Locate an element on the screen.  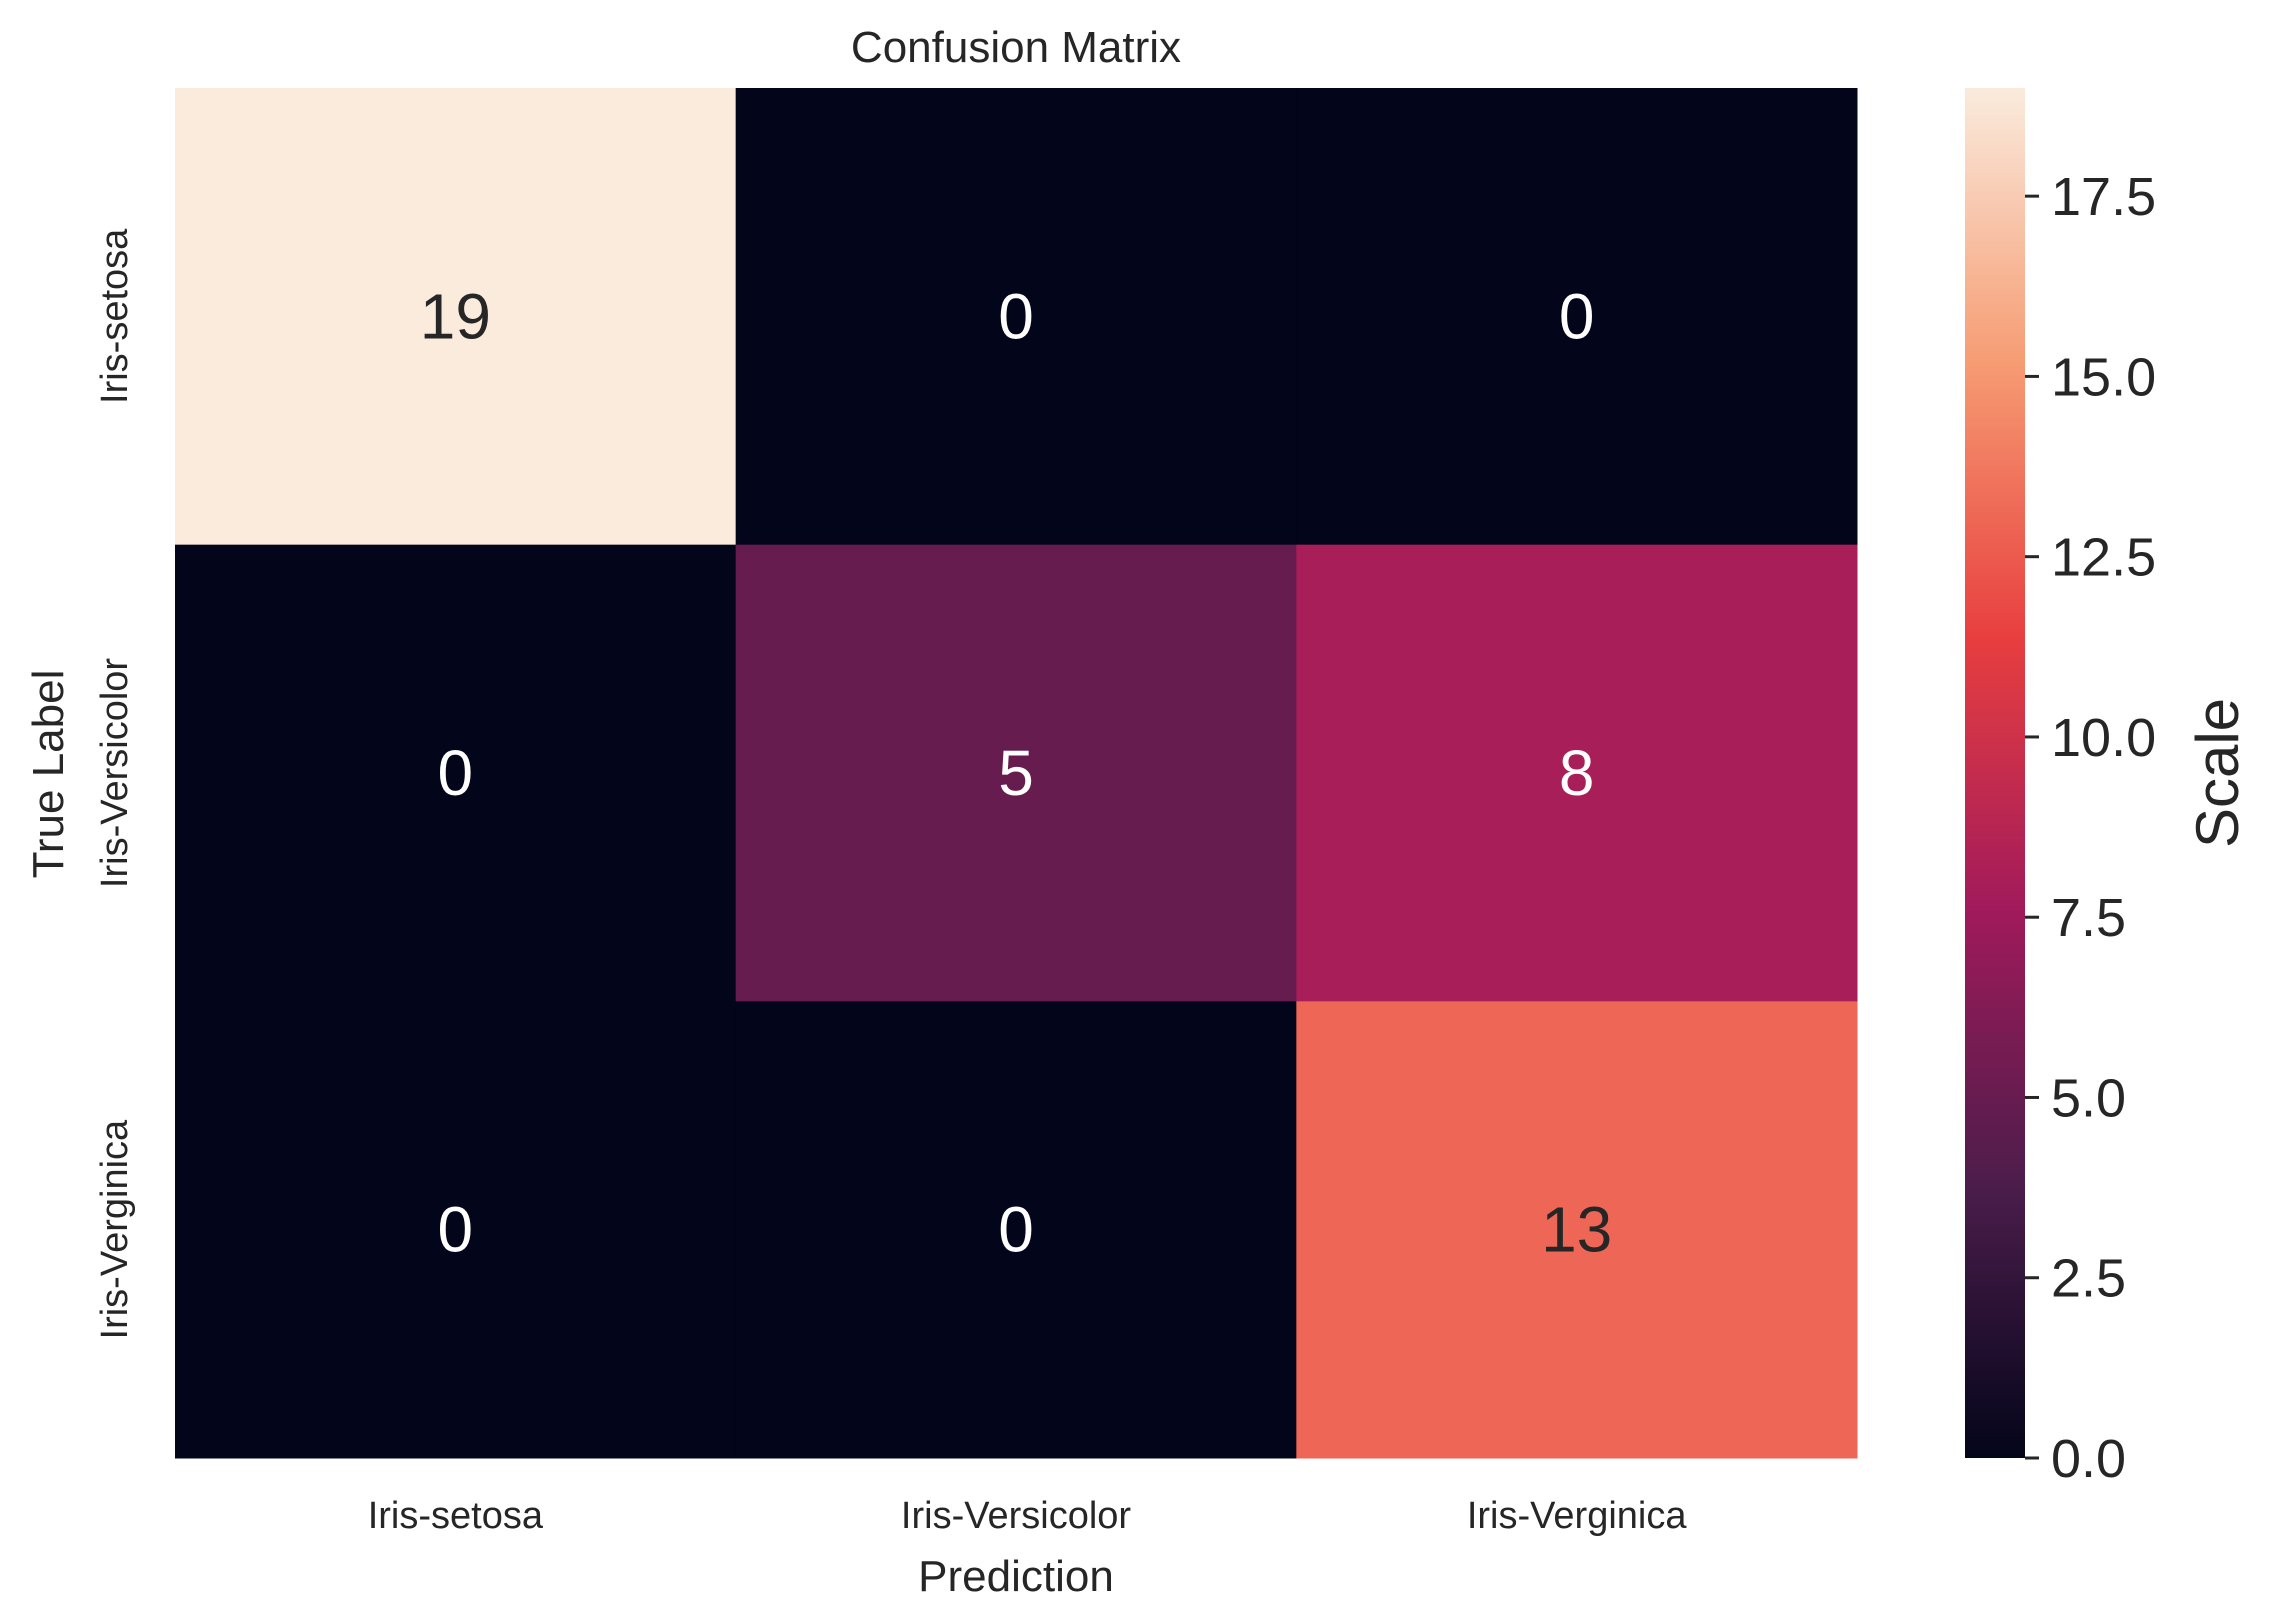
chart-title: Confusion Matrix is located at coordinates (1016, 47).